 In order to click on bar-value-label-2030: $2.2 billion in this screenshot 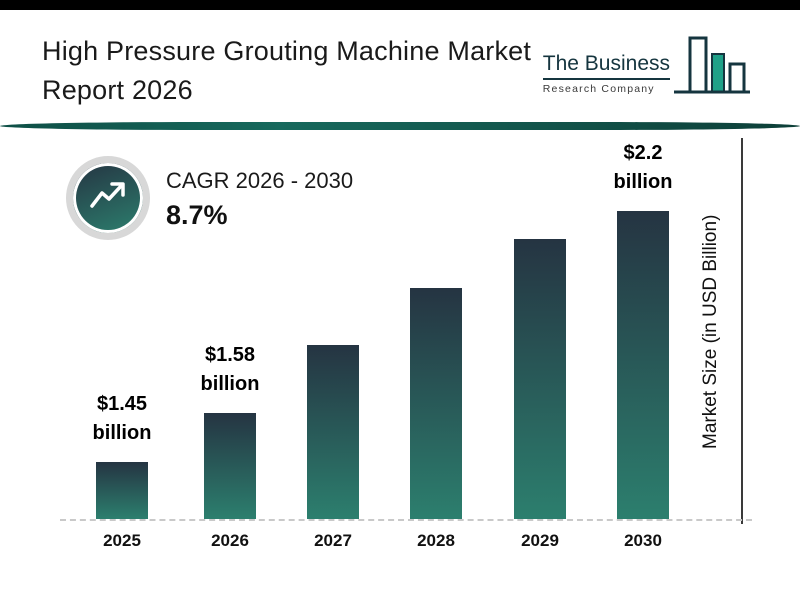, I will do `click(643, 167)`.